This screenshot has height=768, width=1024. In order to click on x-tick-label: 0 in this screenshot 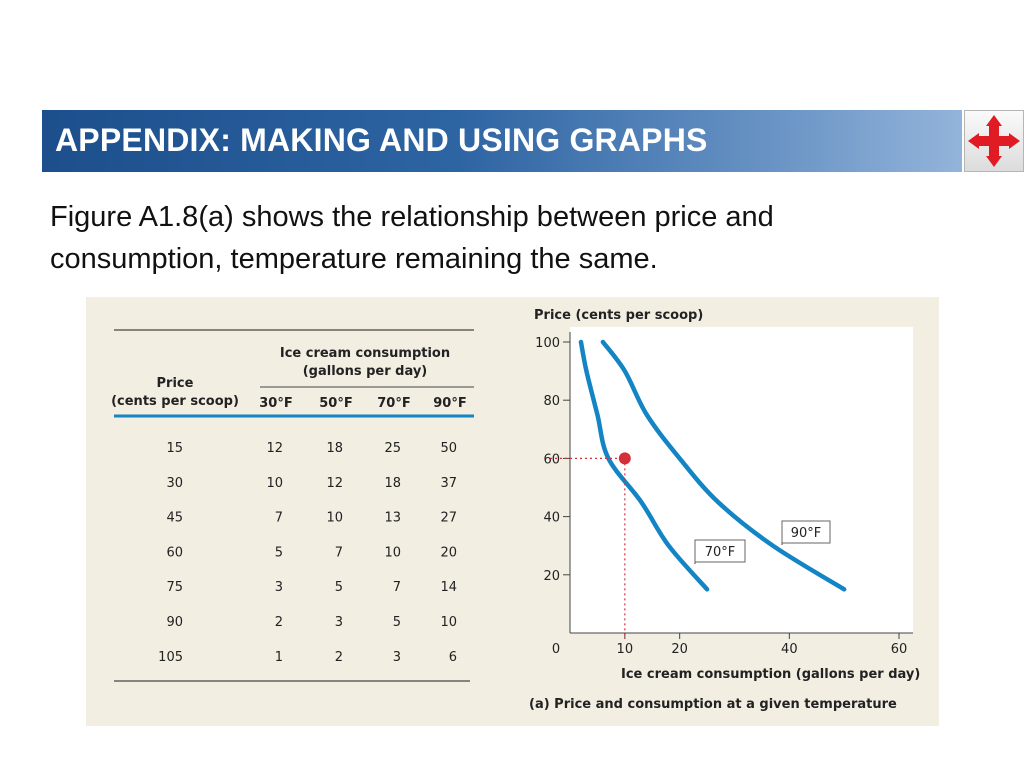, I will do `click(556, 649)`.